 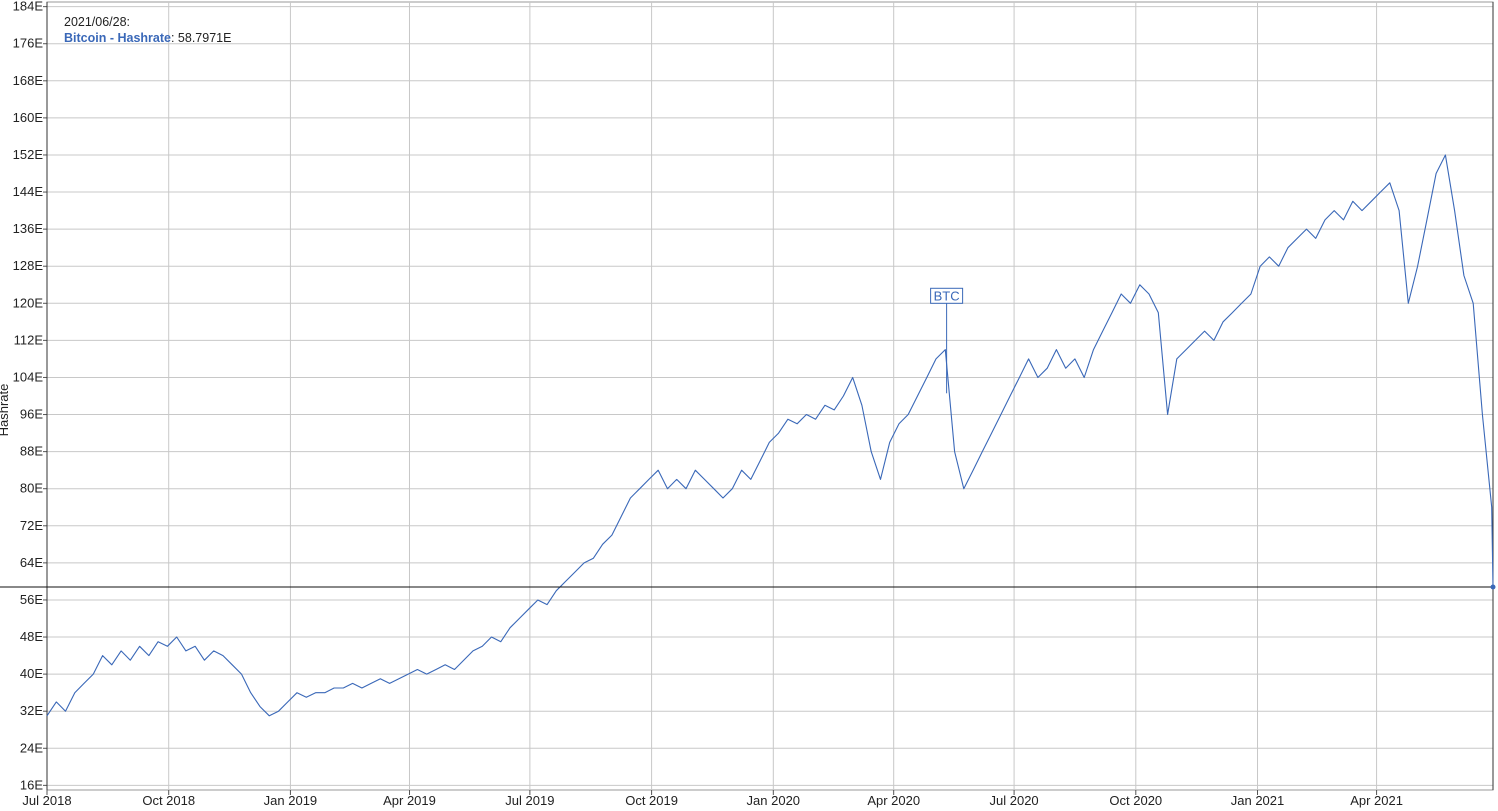 I want to click on x-tick-label: Oct 2020, so click(x=1135, y=800).